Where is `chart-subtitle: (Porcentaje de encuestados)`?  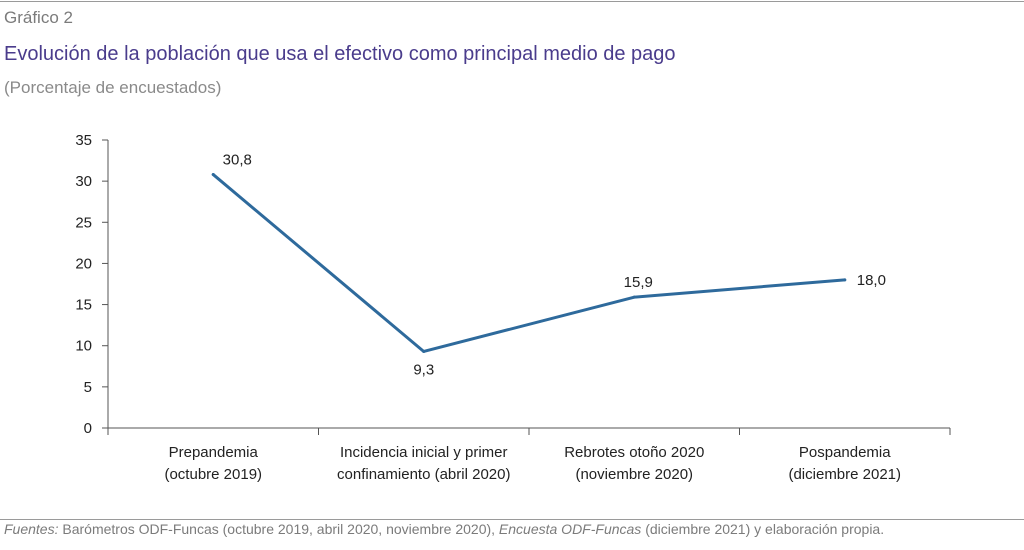
chart-subtitle: (Porcentaje de encuestados) is located at coordinates (113, 87).